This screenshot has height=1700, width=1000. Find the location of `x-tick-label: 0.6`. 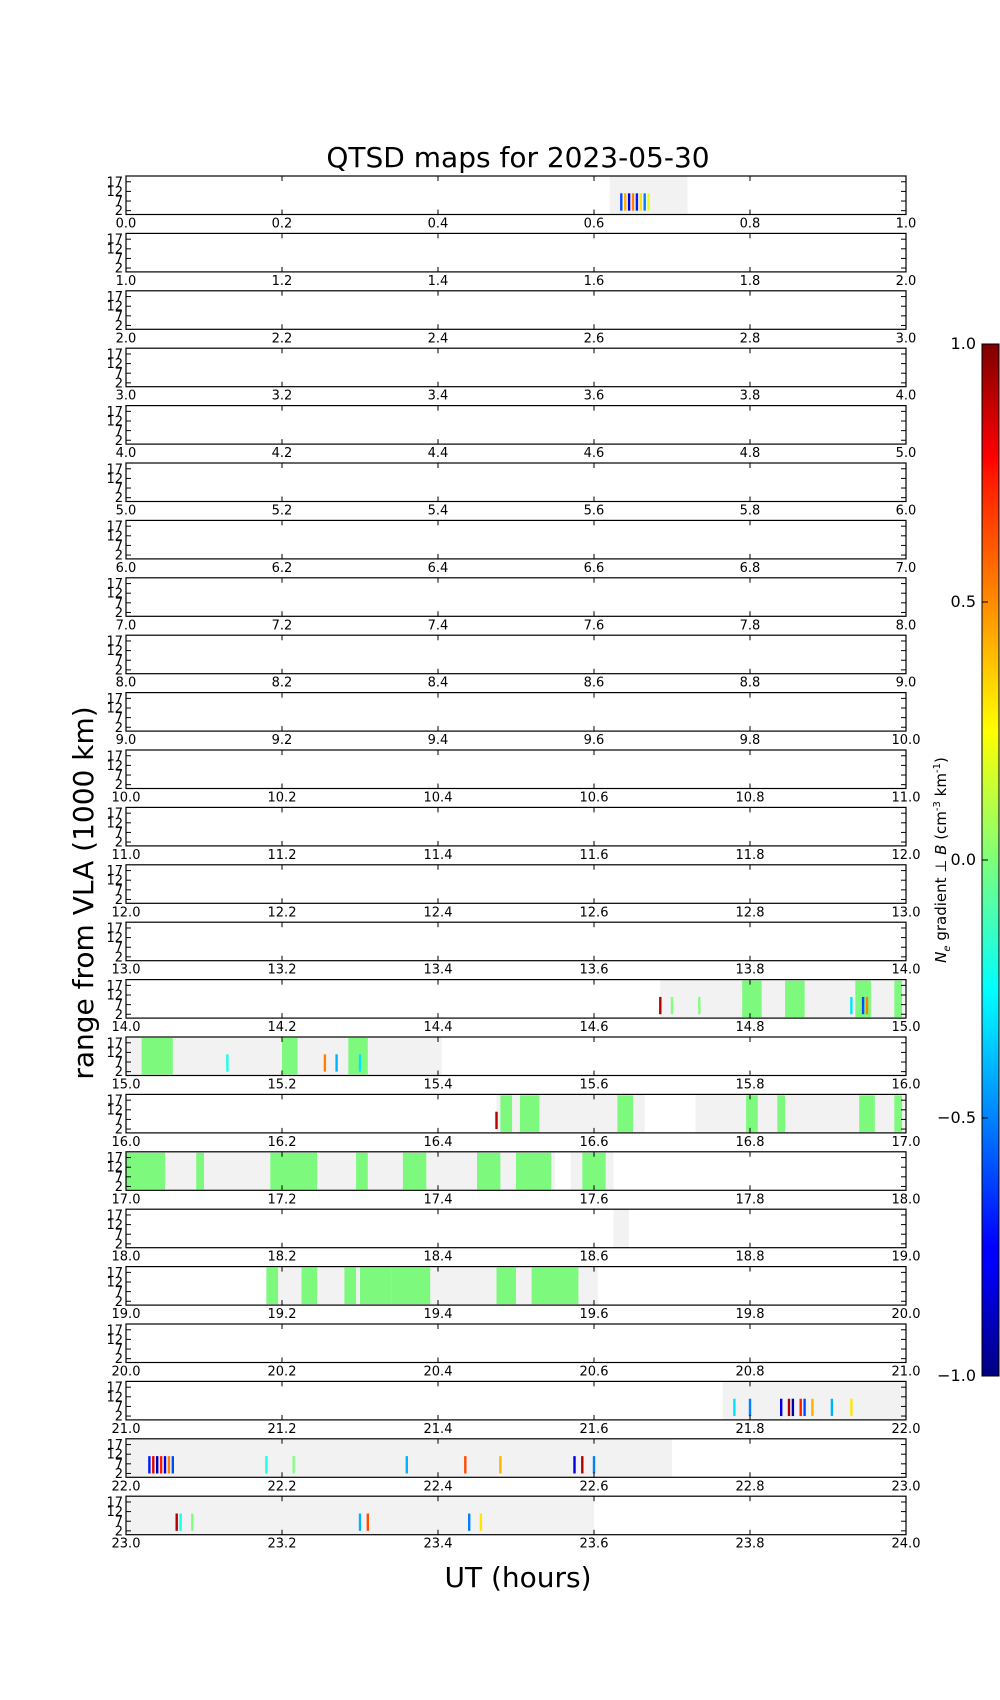

x-tick-label: 0.6 is located at coordinates (594, 224).